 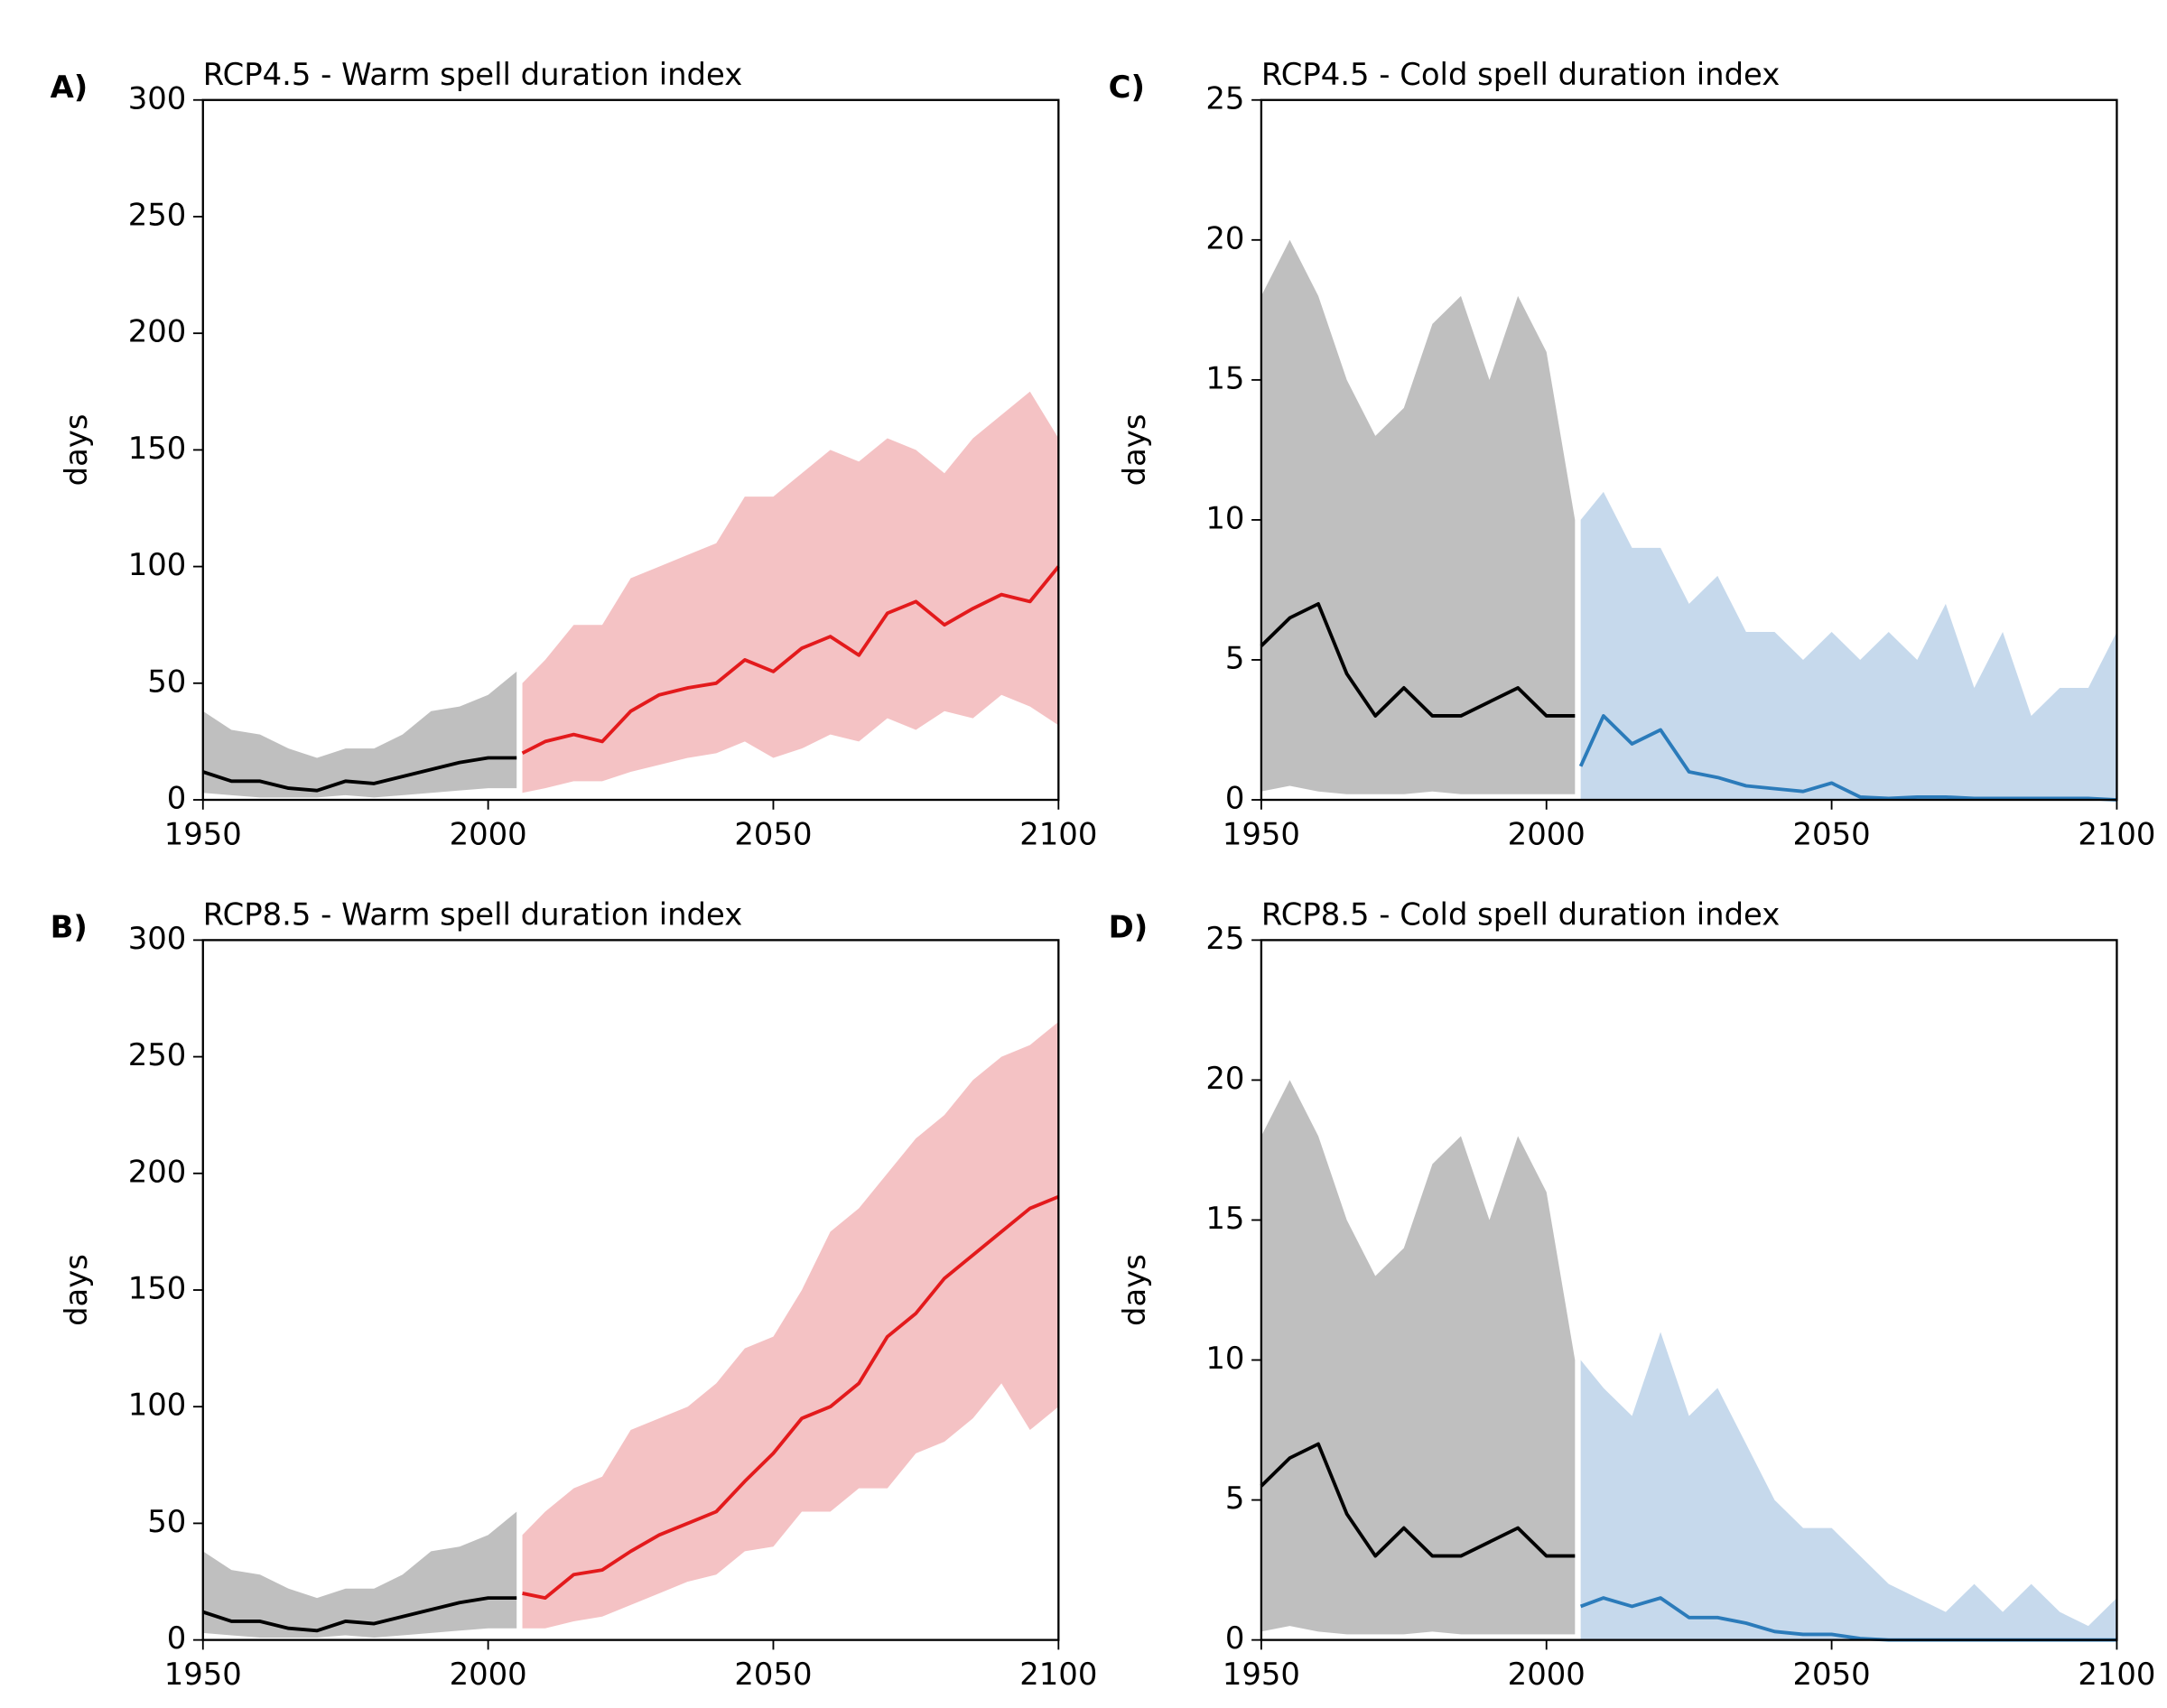 I want to click on chart-title: RCP4.5 - Cold spell duration index, so click(x=1520, y=74).